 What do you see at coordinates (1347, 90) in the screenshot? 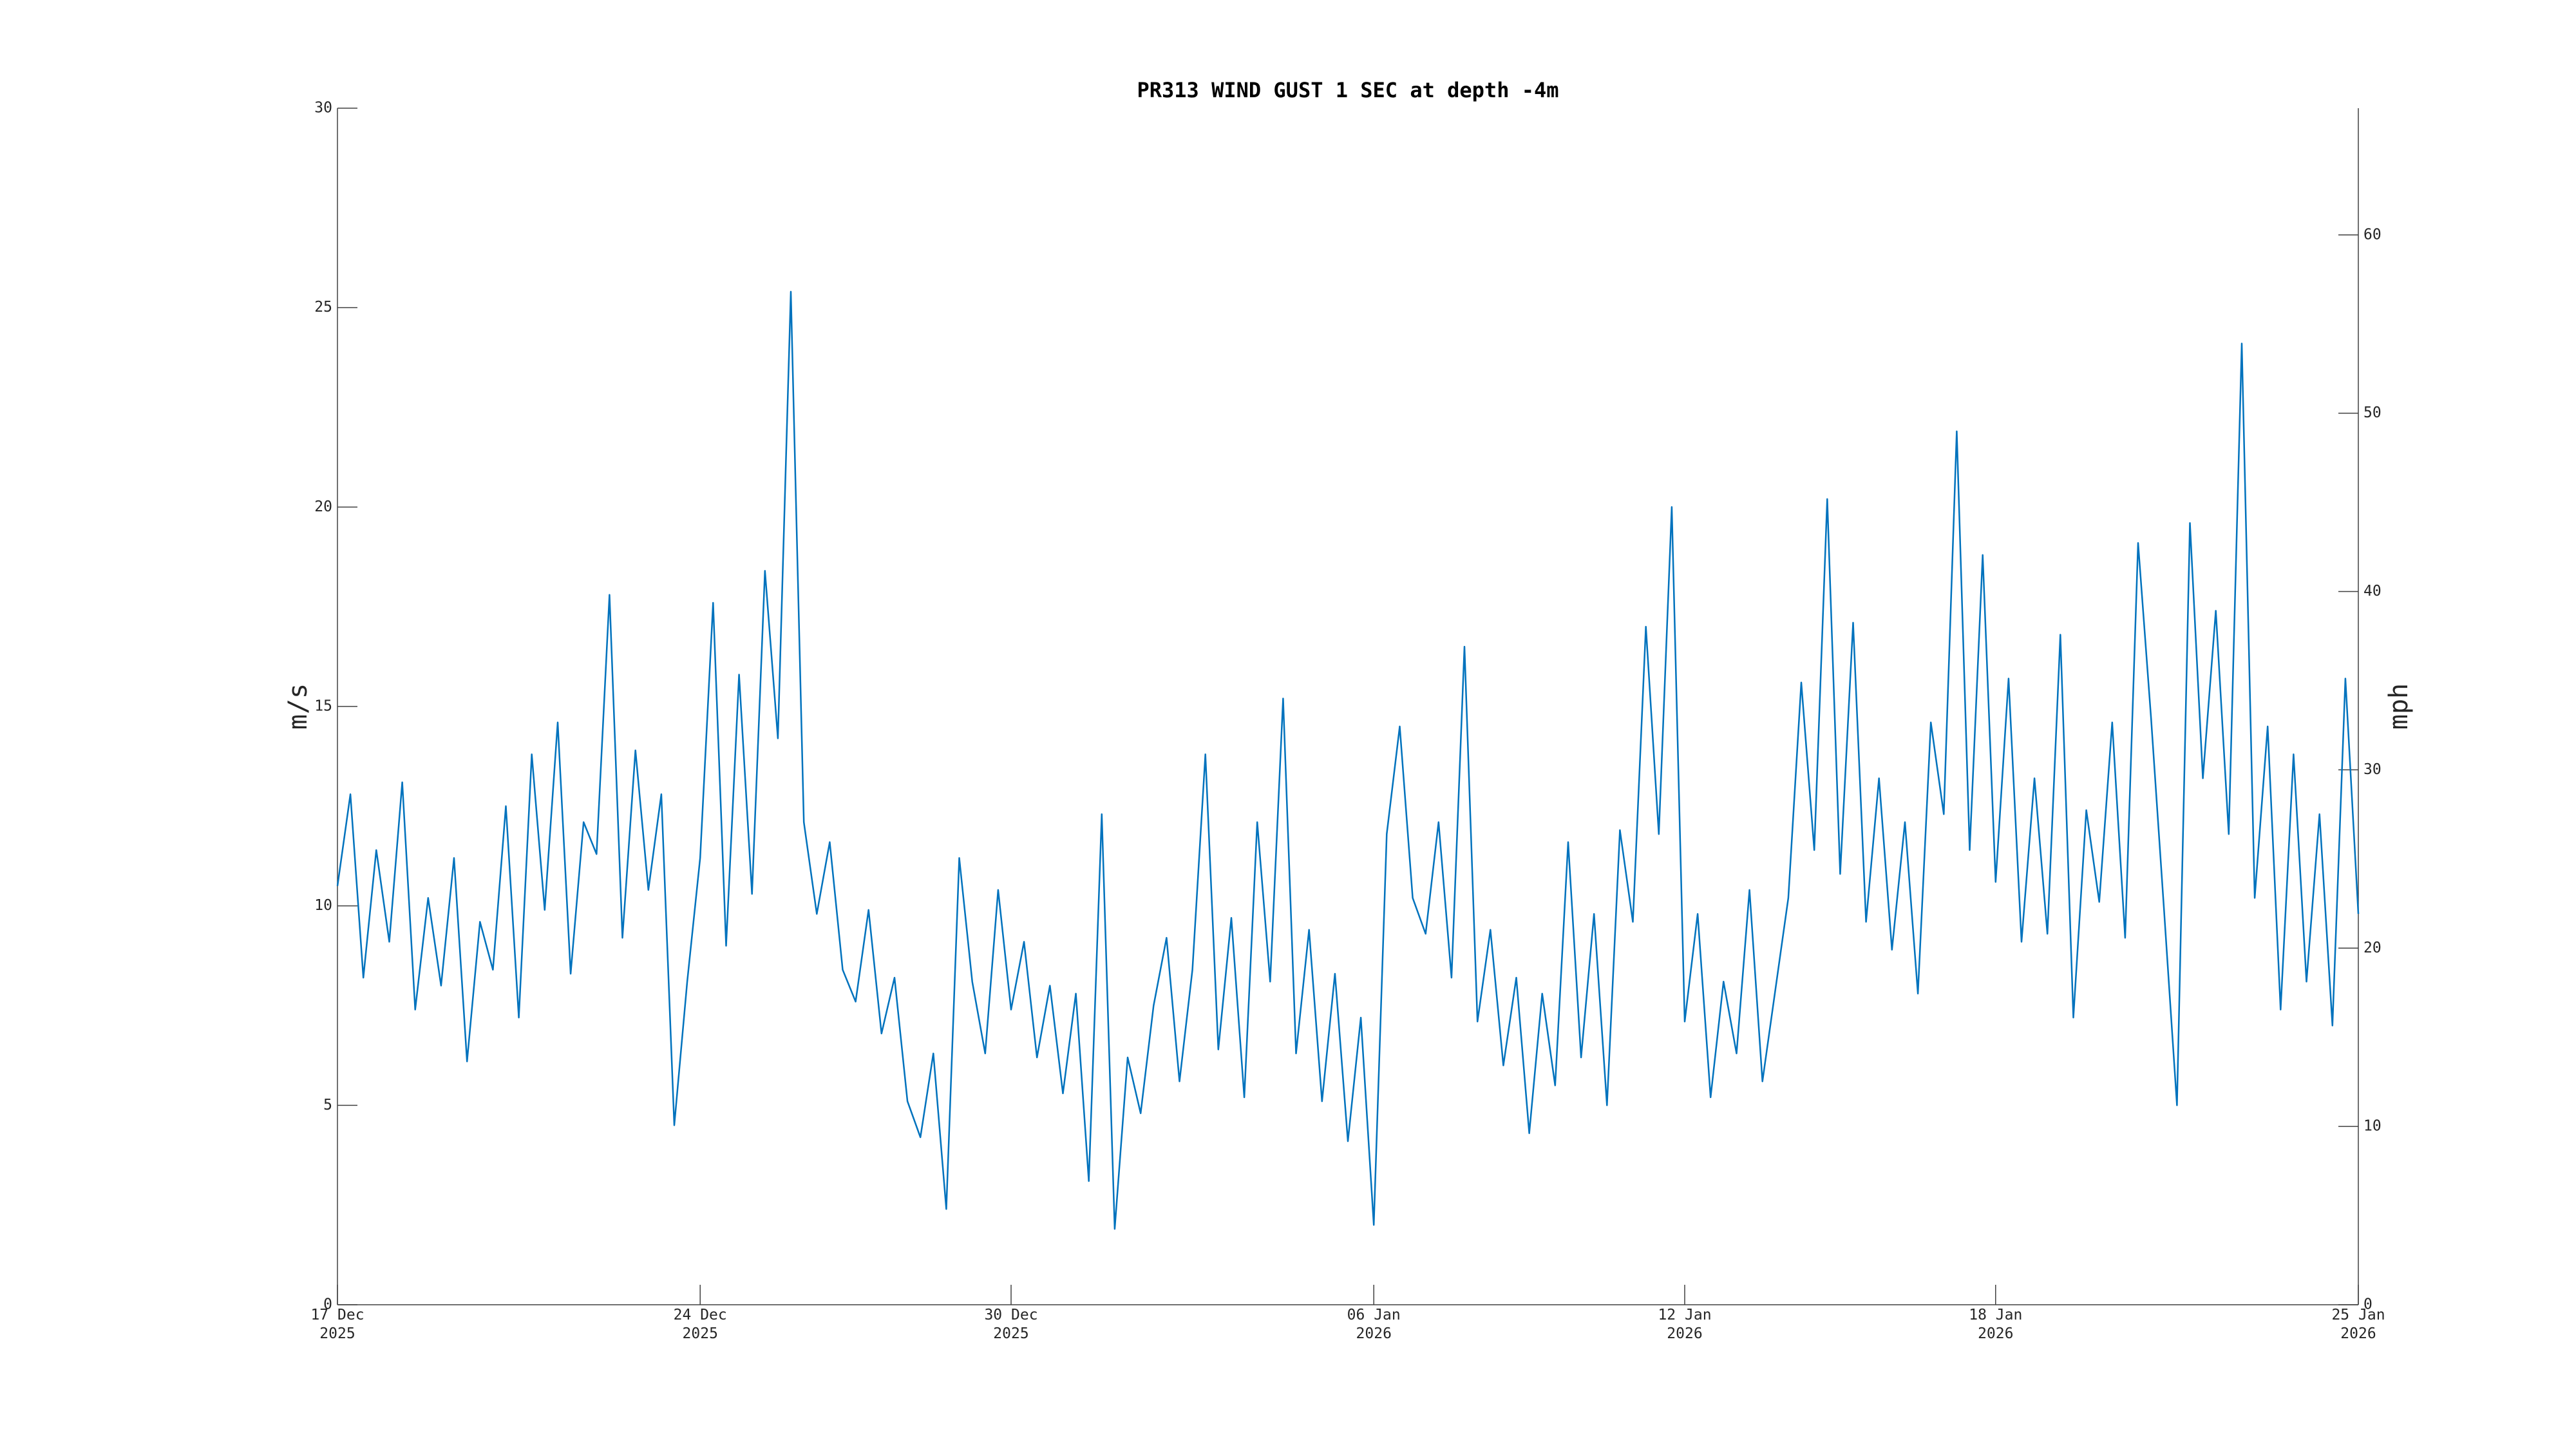
I see `chart-title: PR313 WIND GUST 1 SEC at depth -4m` at bounding box center [1347, 90].